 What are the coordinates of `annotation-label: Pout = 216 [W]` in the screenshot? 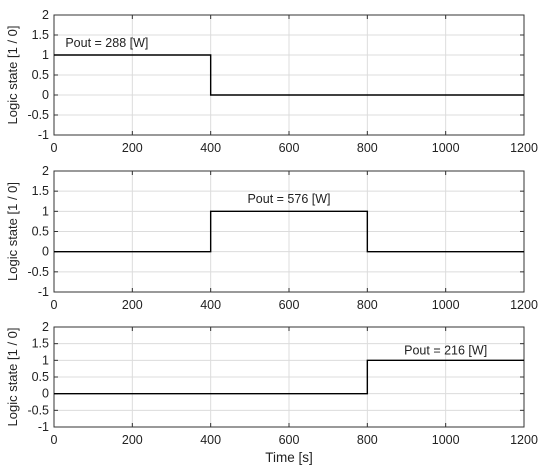 It's located at (445, 350).